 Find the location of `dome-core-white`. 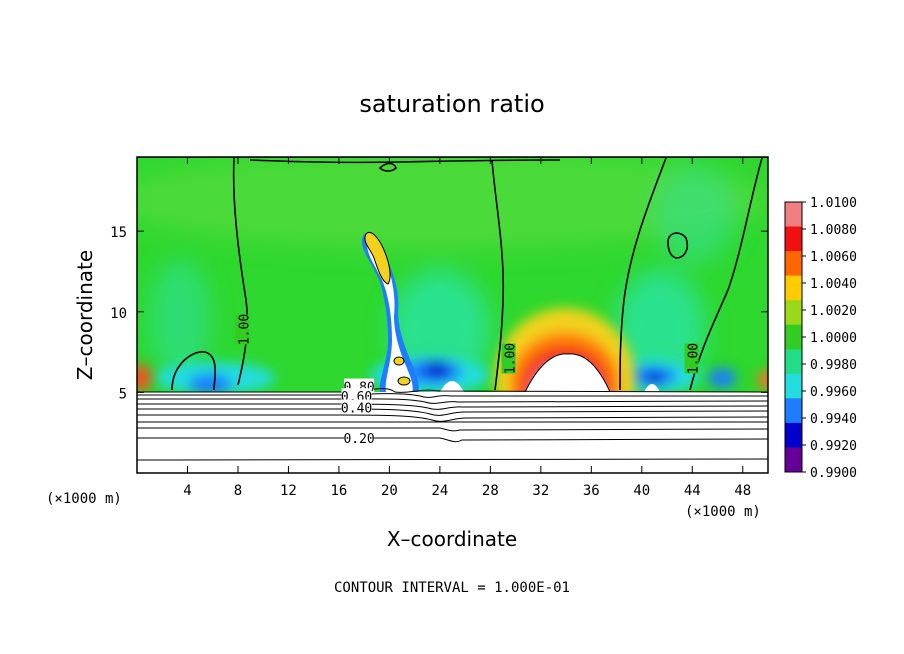

dome-core-white is located at coordinates (567, 372).